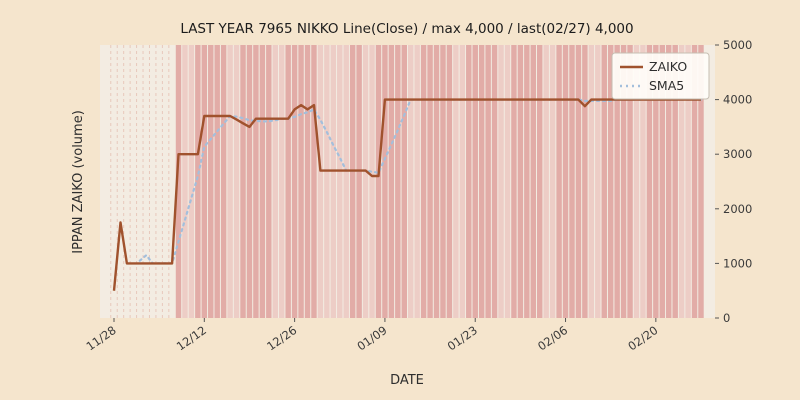  I want to click on y-tick-label: 5000, so click(737, 45).